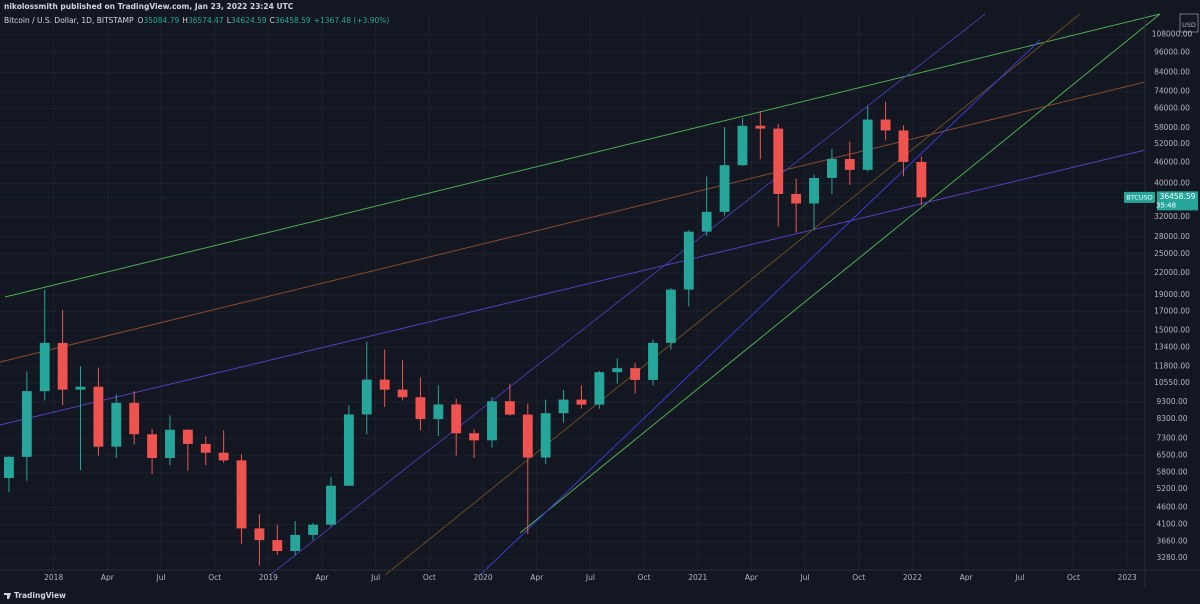 The height and width of the screenshot is (604, 1200). I want to click on ohlc-letter: H, so click(185, 20).